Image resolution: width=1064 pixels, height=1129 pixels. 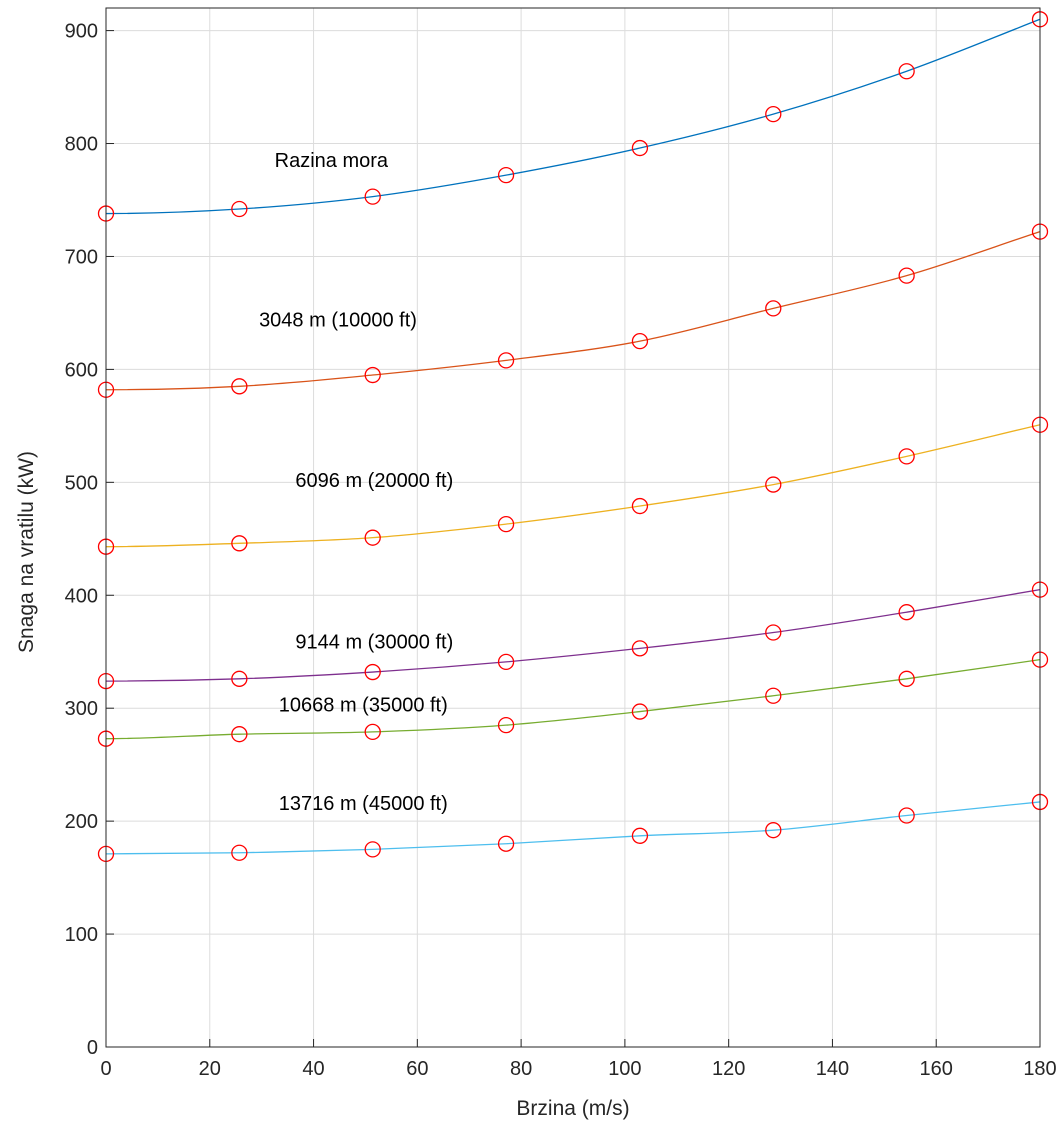 What do you see at coordinates (26, 552) in the screenshot?
I see `y-axis-label: Snaga na vratilu (kW)` at bounding box center [26, 552].